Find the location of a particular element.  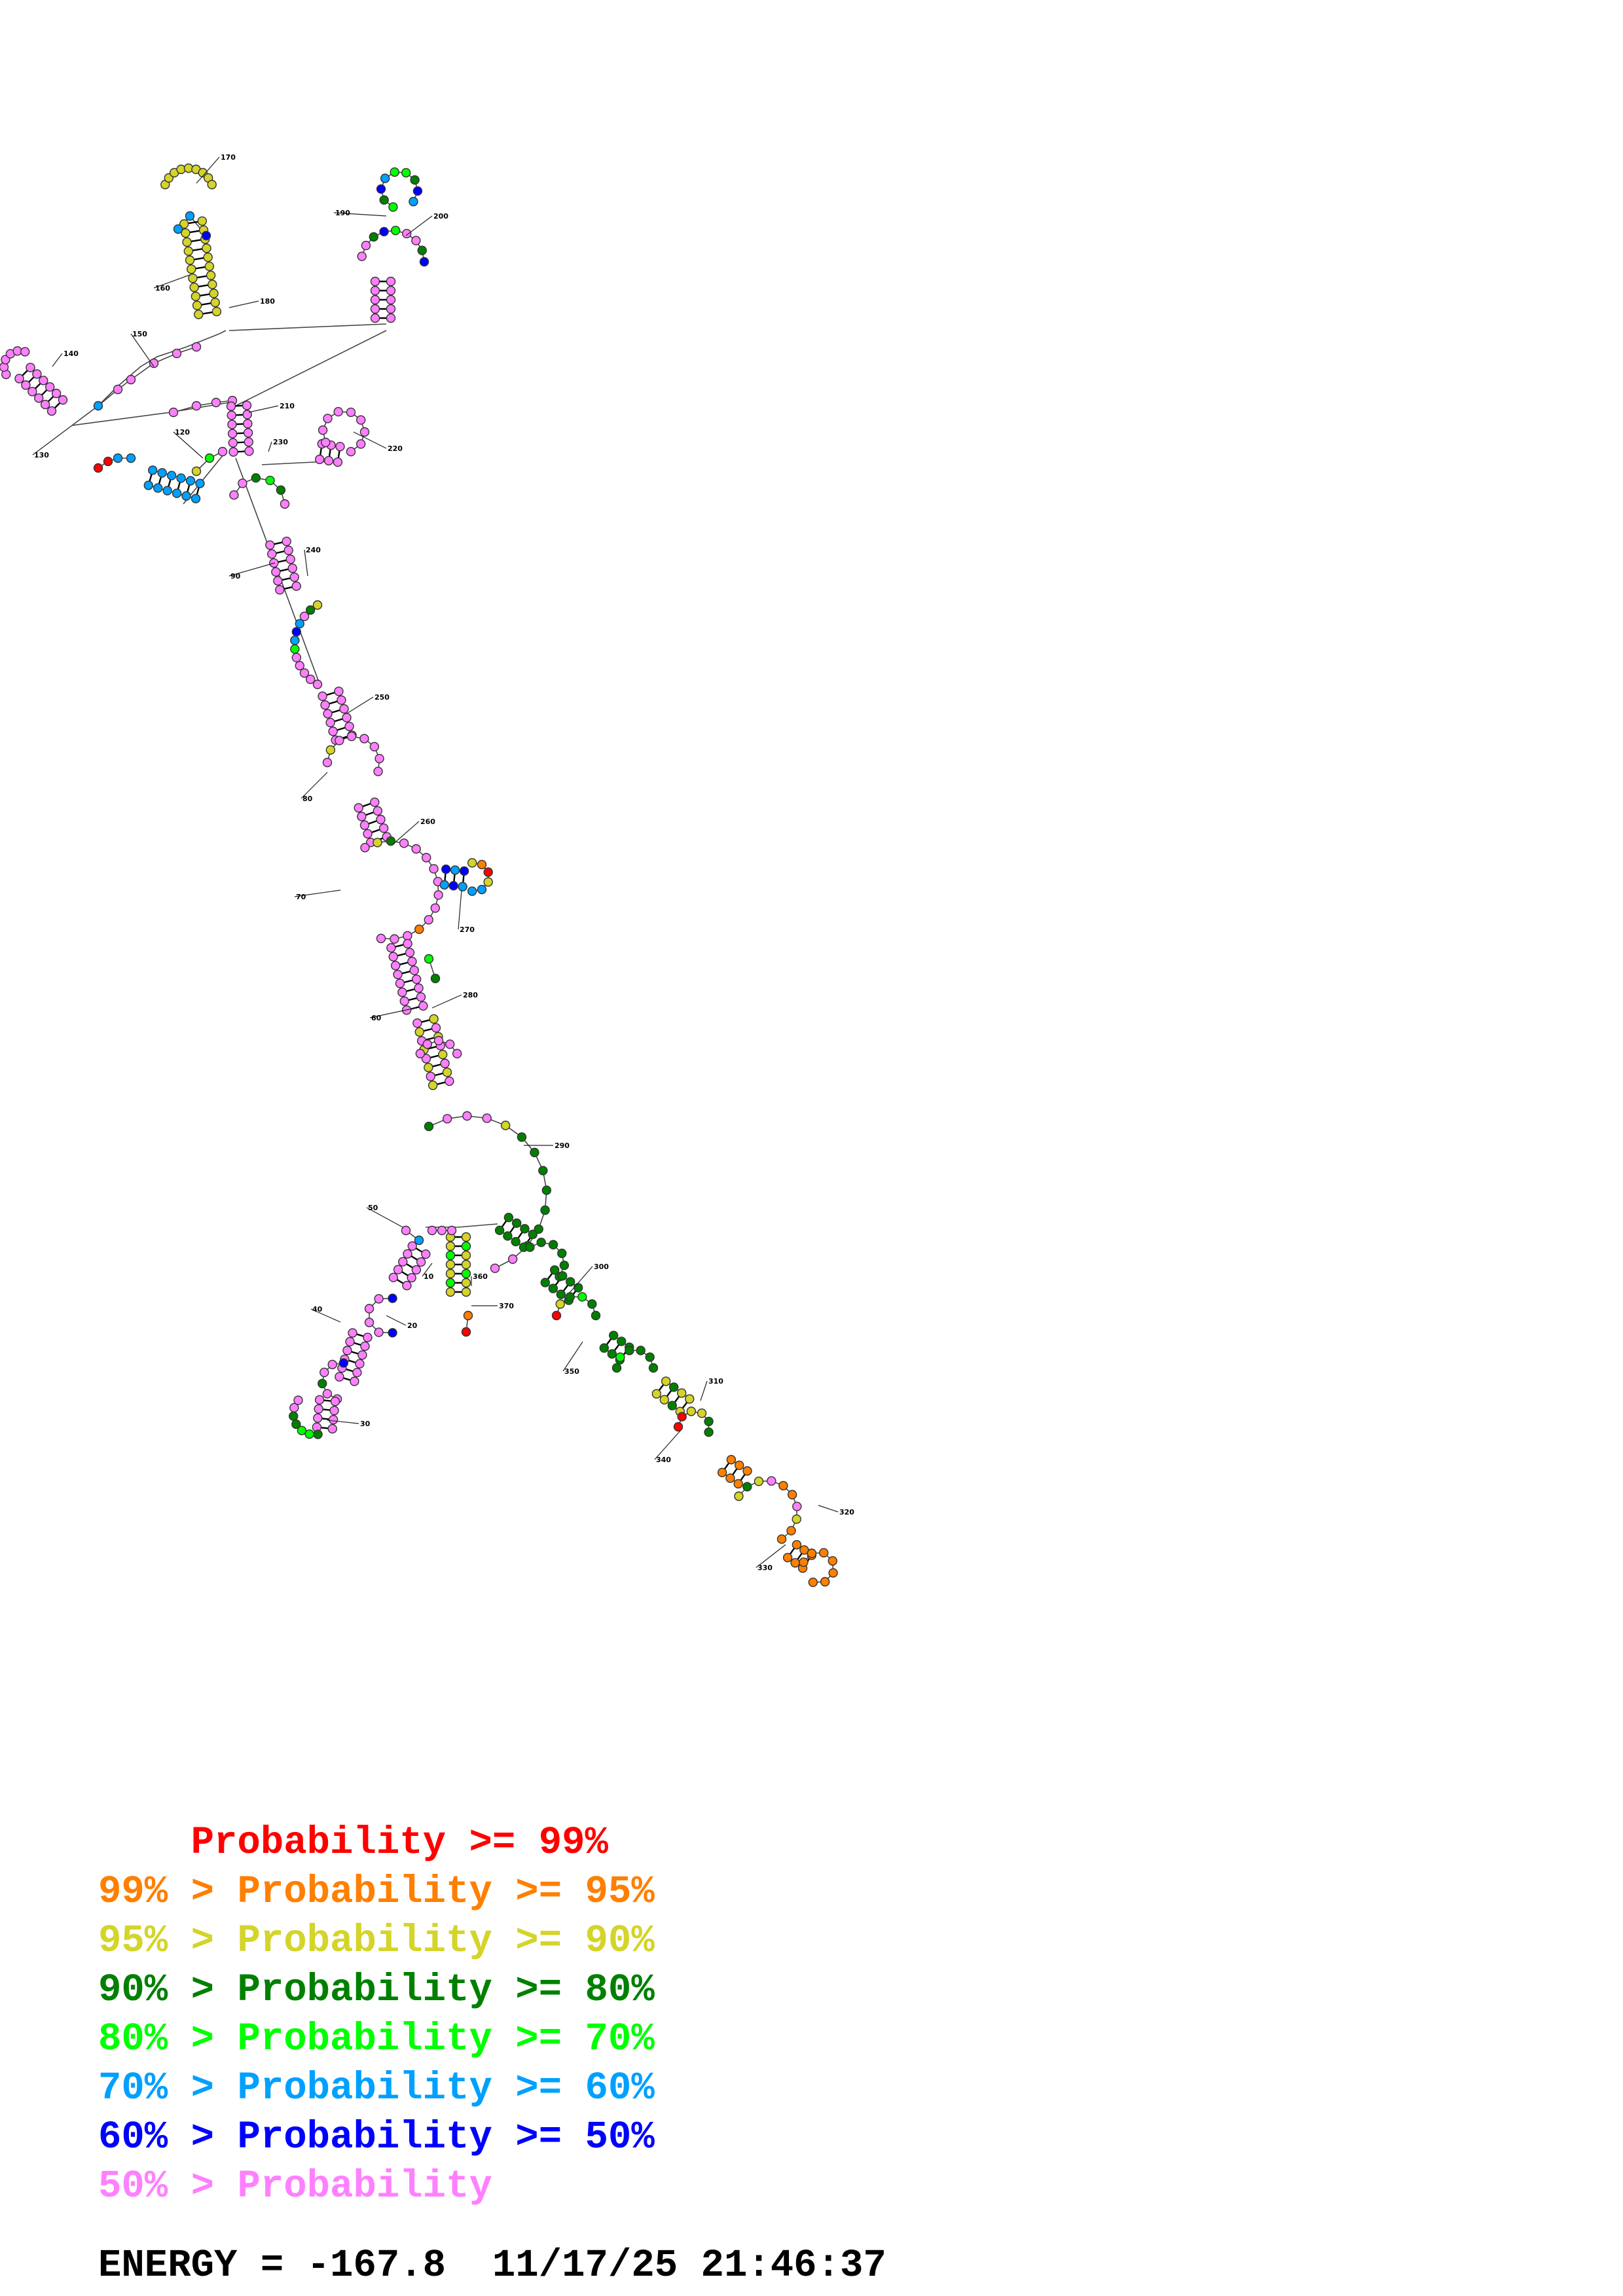

position-label: 150 is located at coordinates (139, 334).